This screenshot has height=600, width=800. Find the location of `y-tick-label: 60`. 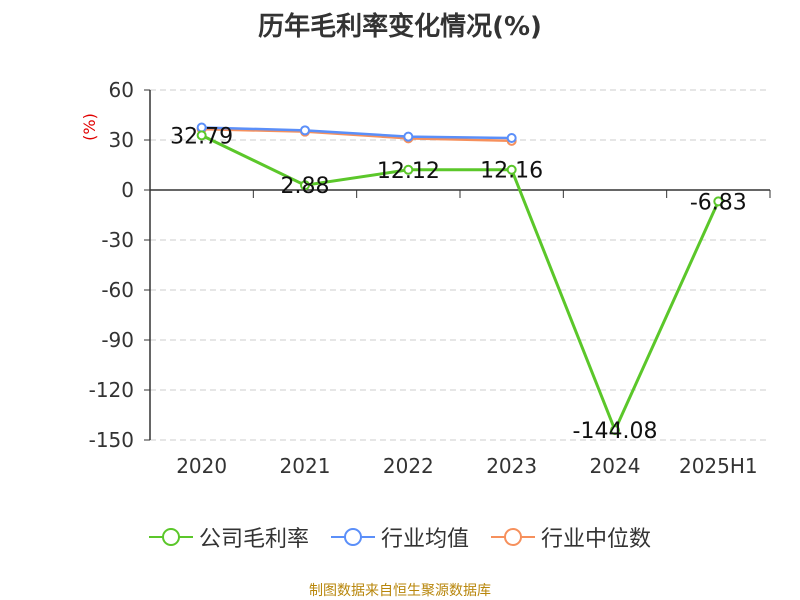

y-tick-label: 60 is located at coordinates (121, 90).